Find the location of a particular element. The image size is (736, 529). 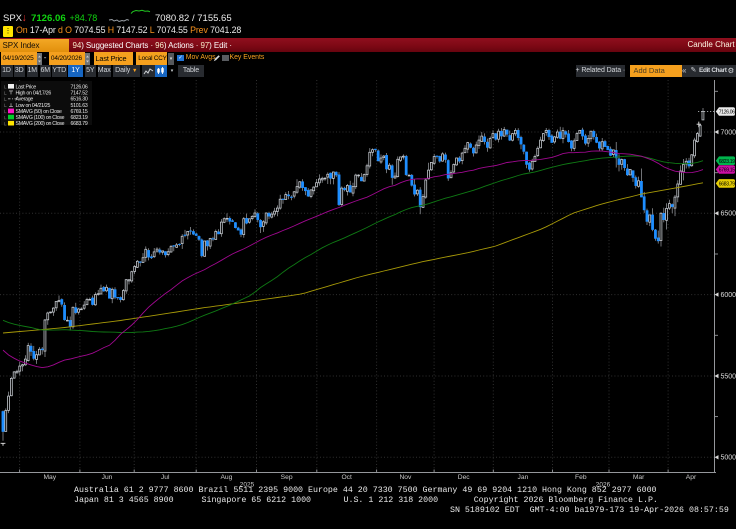

svg-text: 2025 is located at coordinates (247, 485).